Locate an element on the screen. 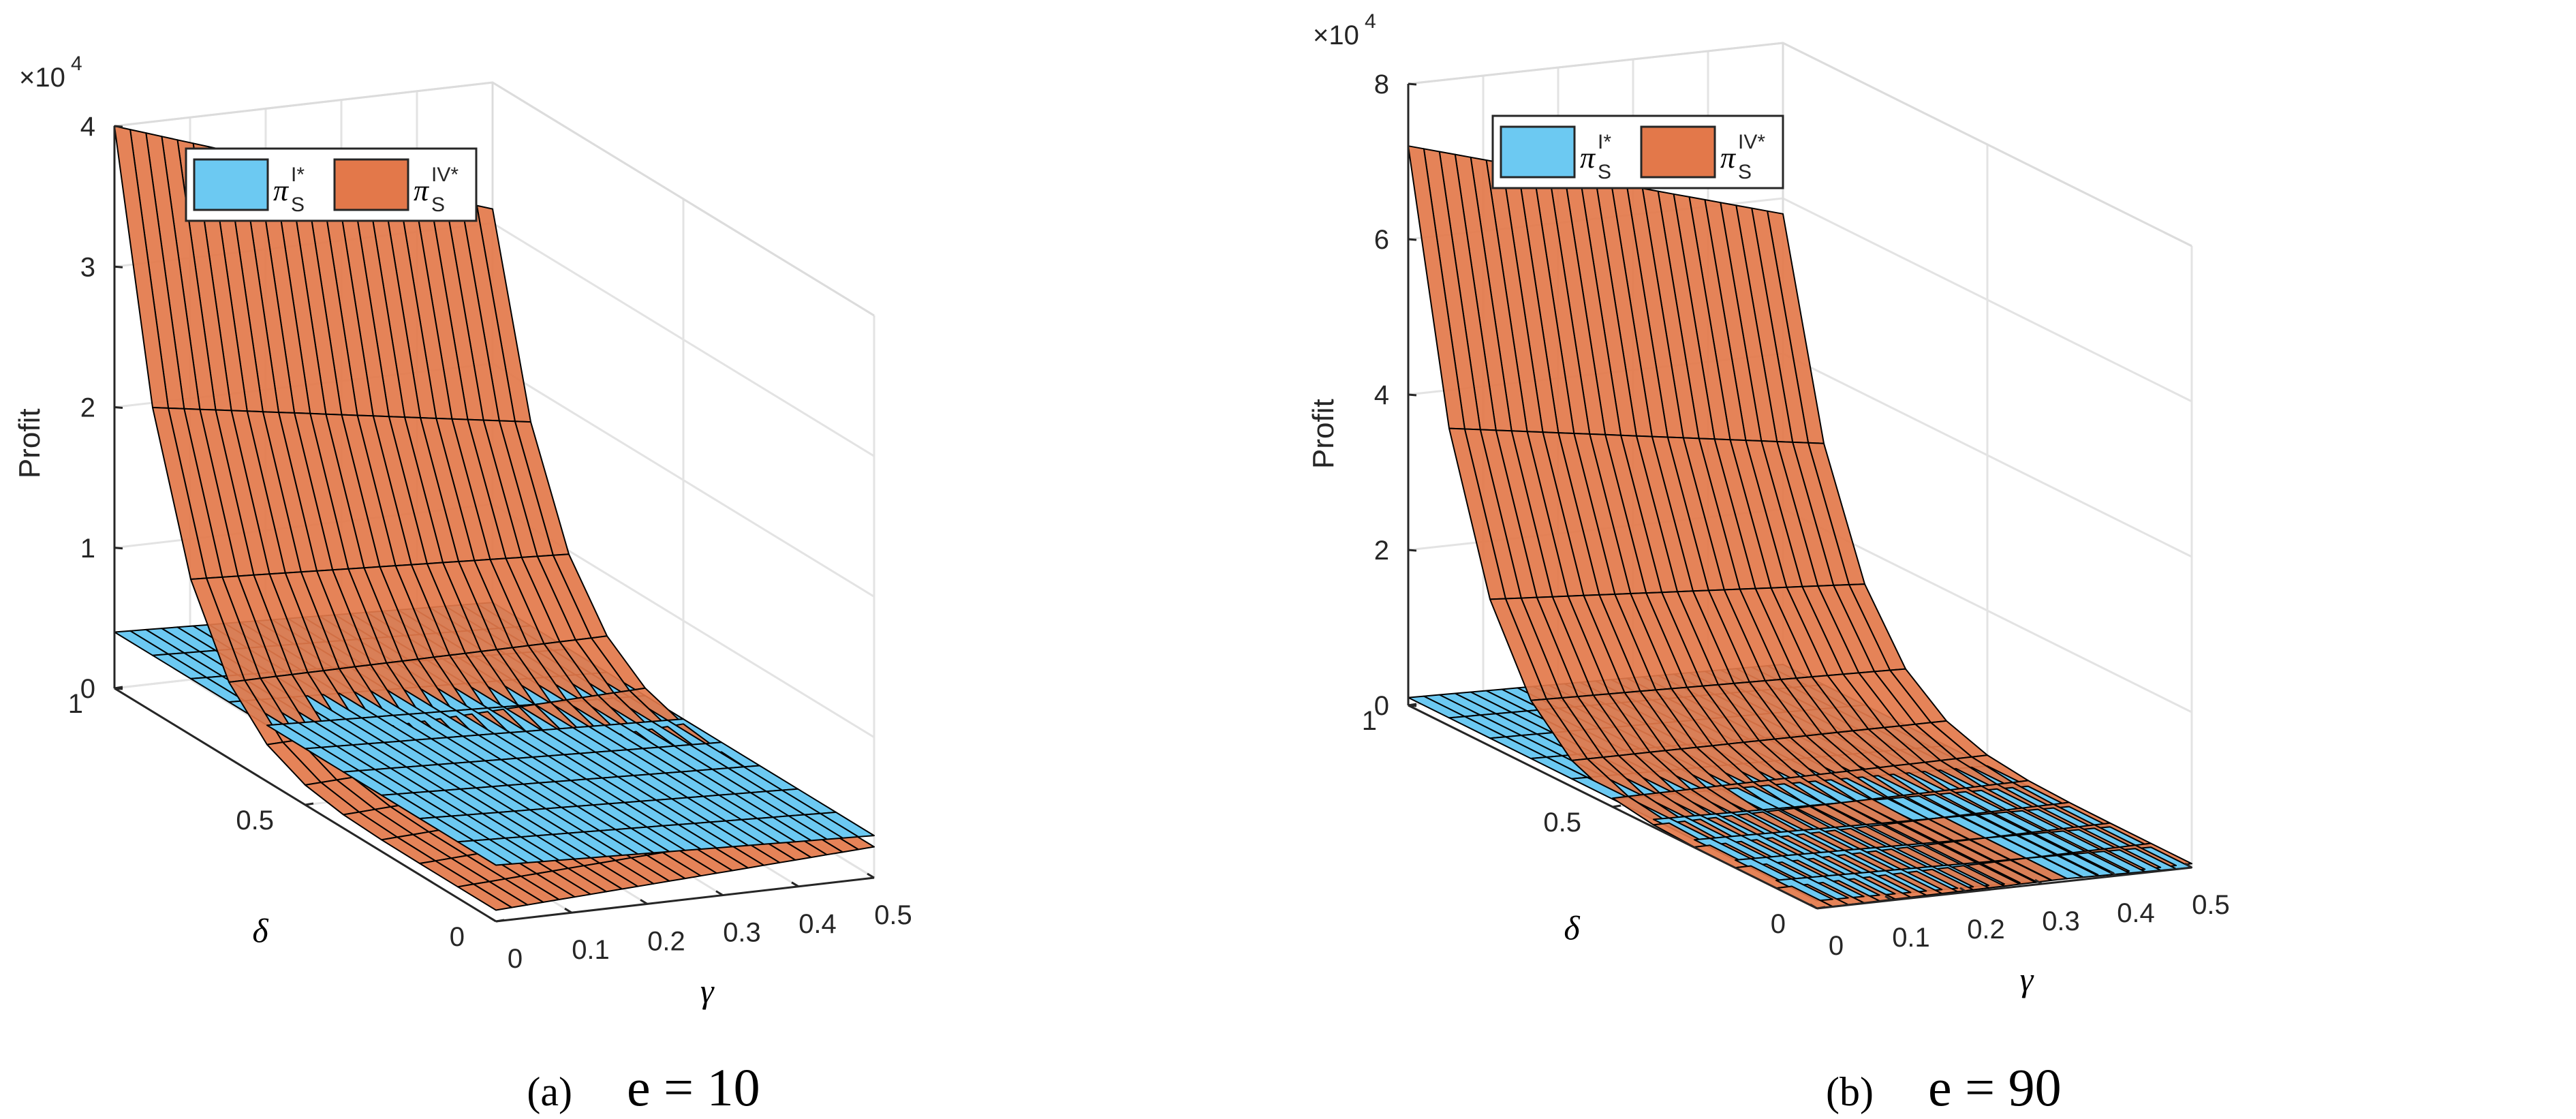 Image resolution: width=2576 pixels, height=1119 pixels. surface-quad-pi-s-iv is located at coordinates (485, 897).